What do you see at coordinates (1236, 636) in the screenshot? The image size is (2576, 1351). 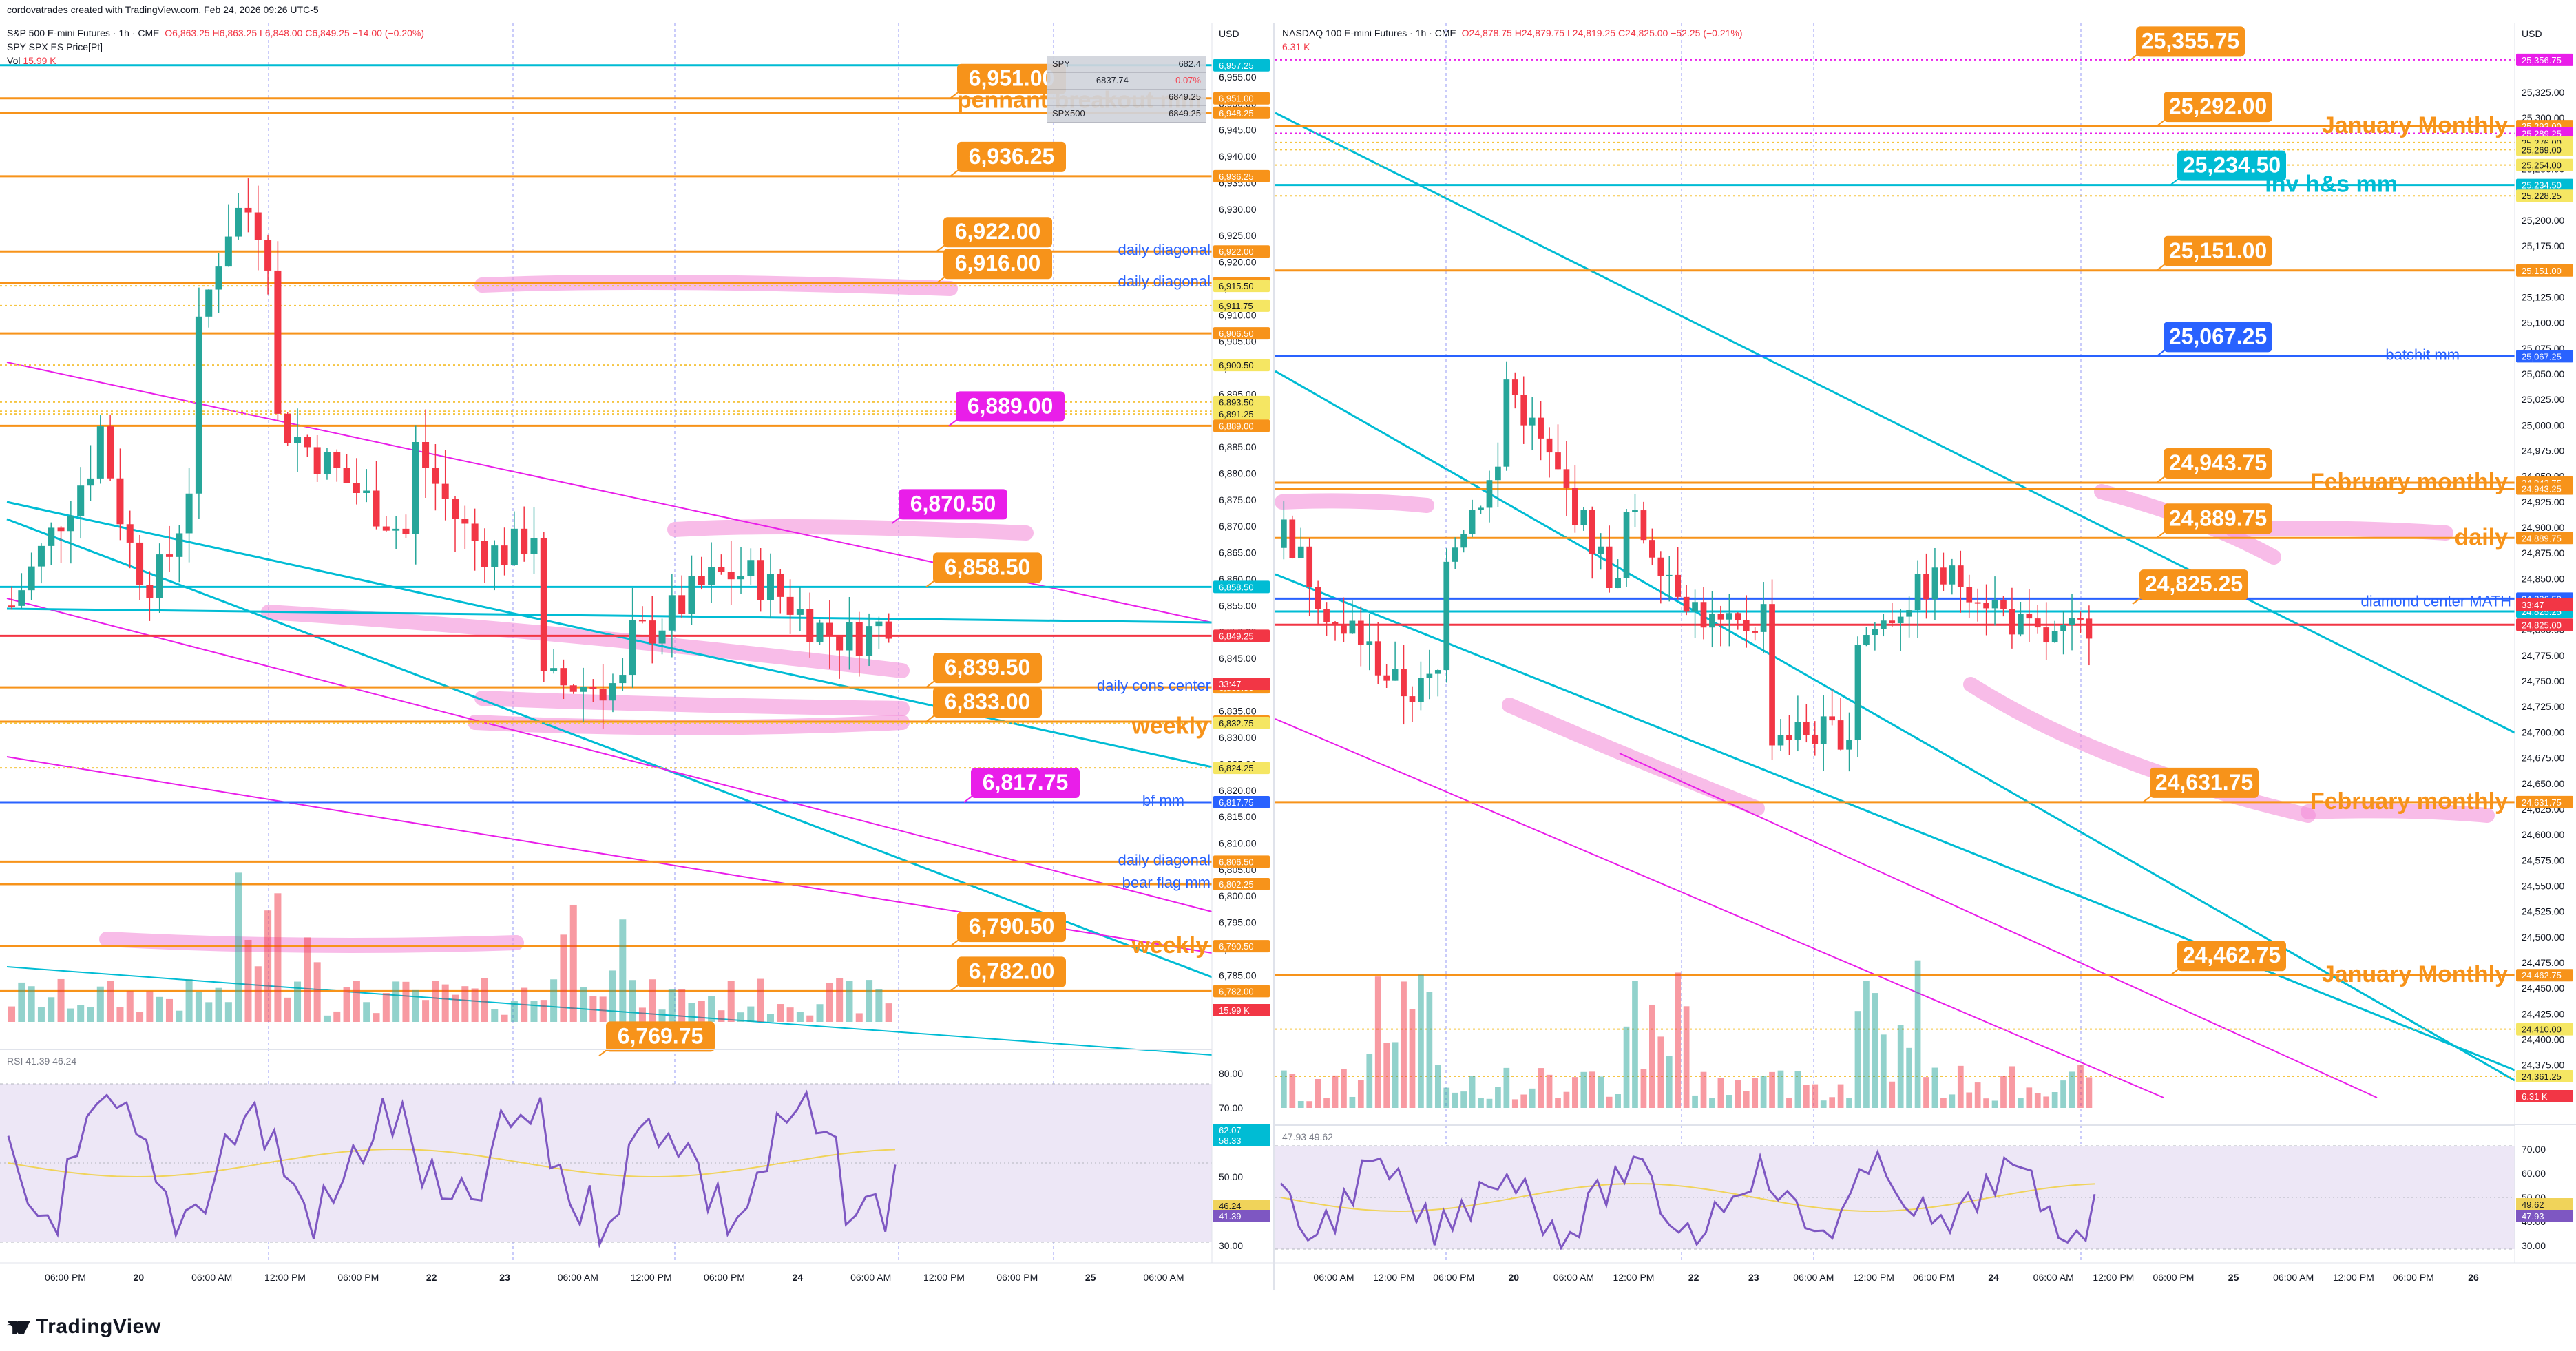 I see `axis-price-badge-text: 6,849.25` at bounding box center [1236, 636].